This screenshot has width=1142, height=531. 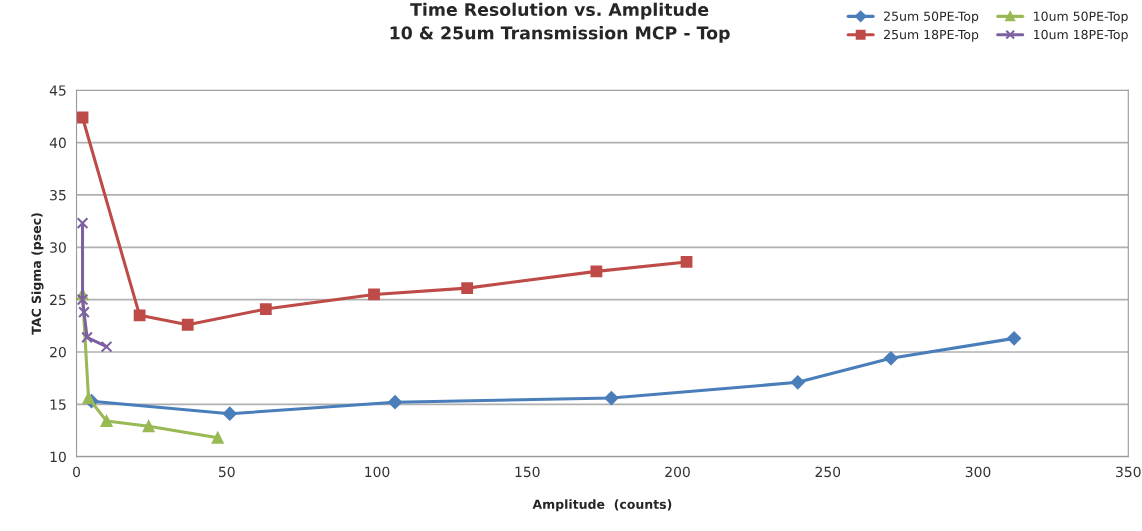 What do you see at coordinates (58, 247) in the screenshot?
I see `y-tick-label: 30` at bounding box center [58, 247].